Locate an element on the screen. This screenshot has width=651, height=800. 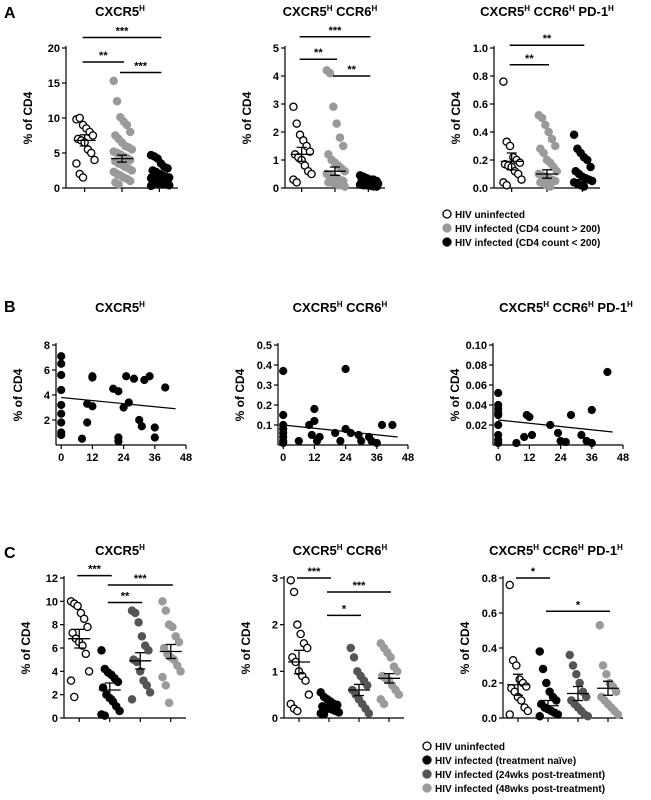
chart-c3-bracket-label-0: * is located at coordinates (533, 572).